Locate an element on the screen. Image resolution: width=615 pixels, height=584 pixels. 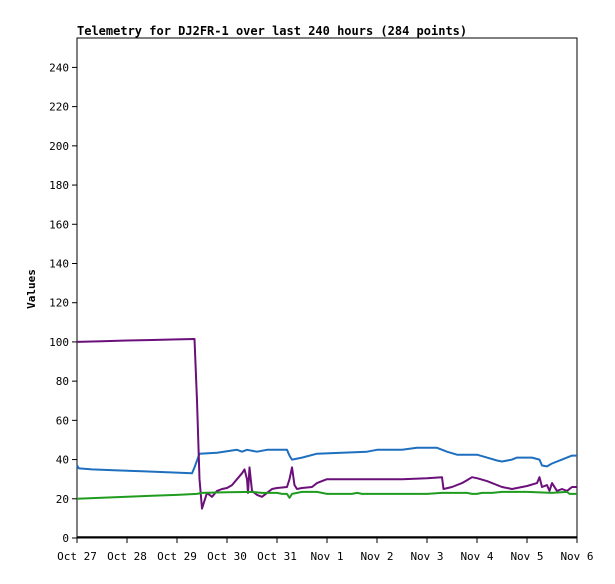
y-tick-label: 200 is located at coordinates (59, 146).